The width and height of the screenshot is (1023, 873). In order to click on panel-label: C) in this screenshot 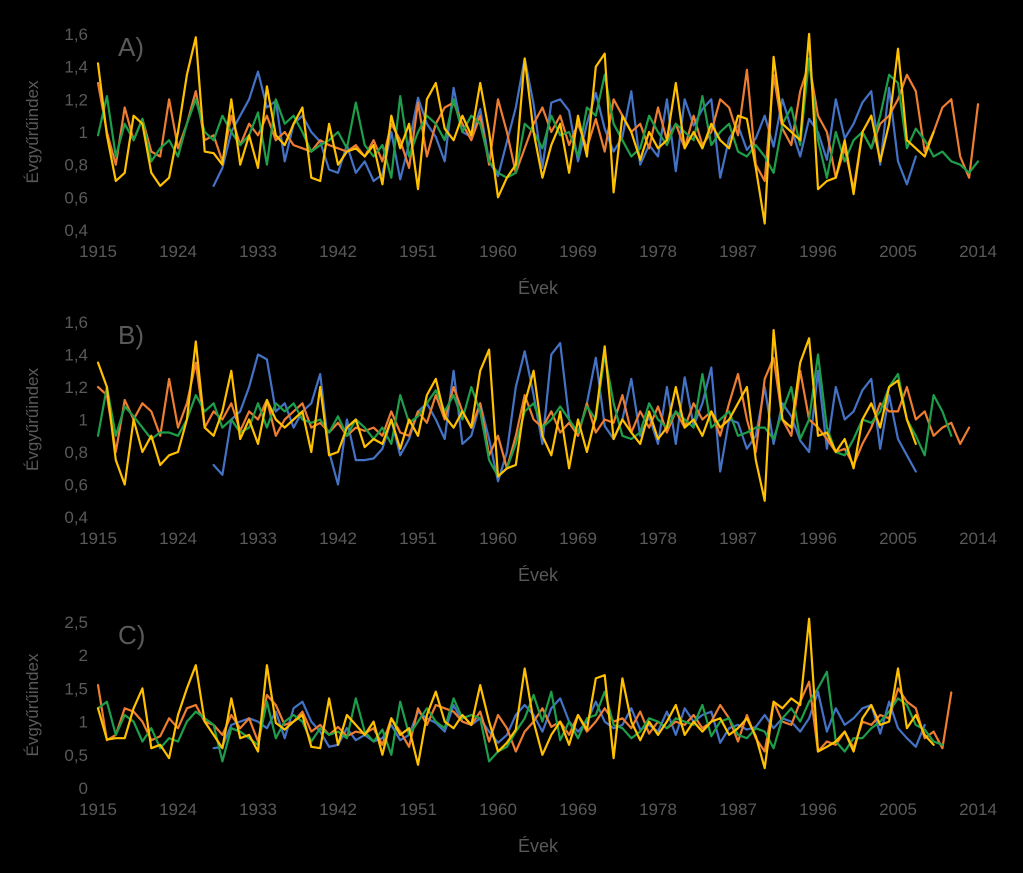, I will do `click(131, 635)`.